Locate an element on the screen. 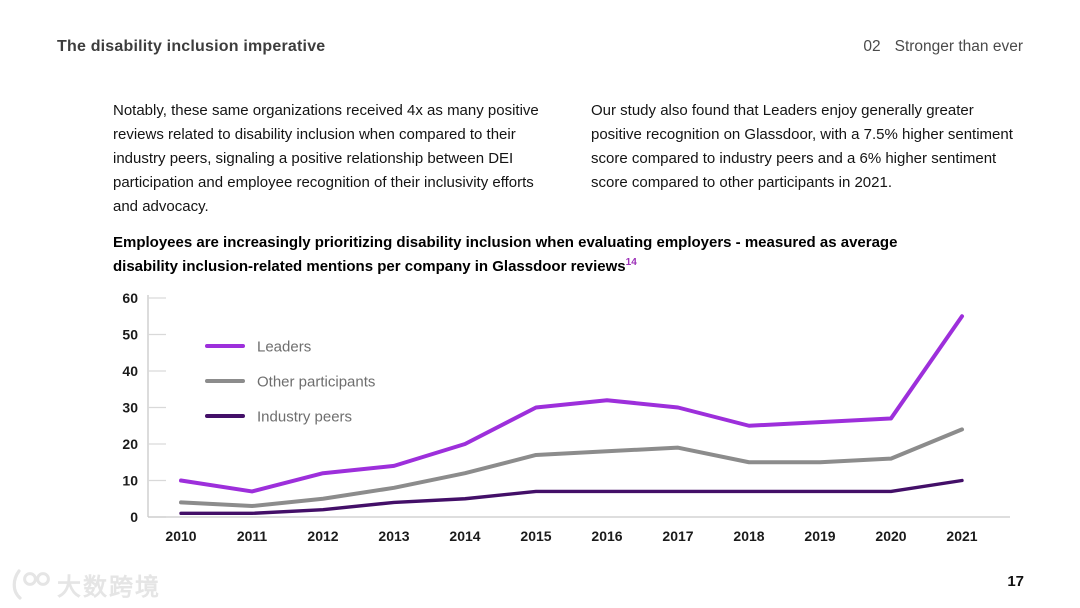 This screenshot has width=1080, height=608. x-tick-label: 2013 is located at coordinates (393, 536).